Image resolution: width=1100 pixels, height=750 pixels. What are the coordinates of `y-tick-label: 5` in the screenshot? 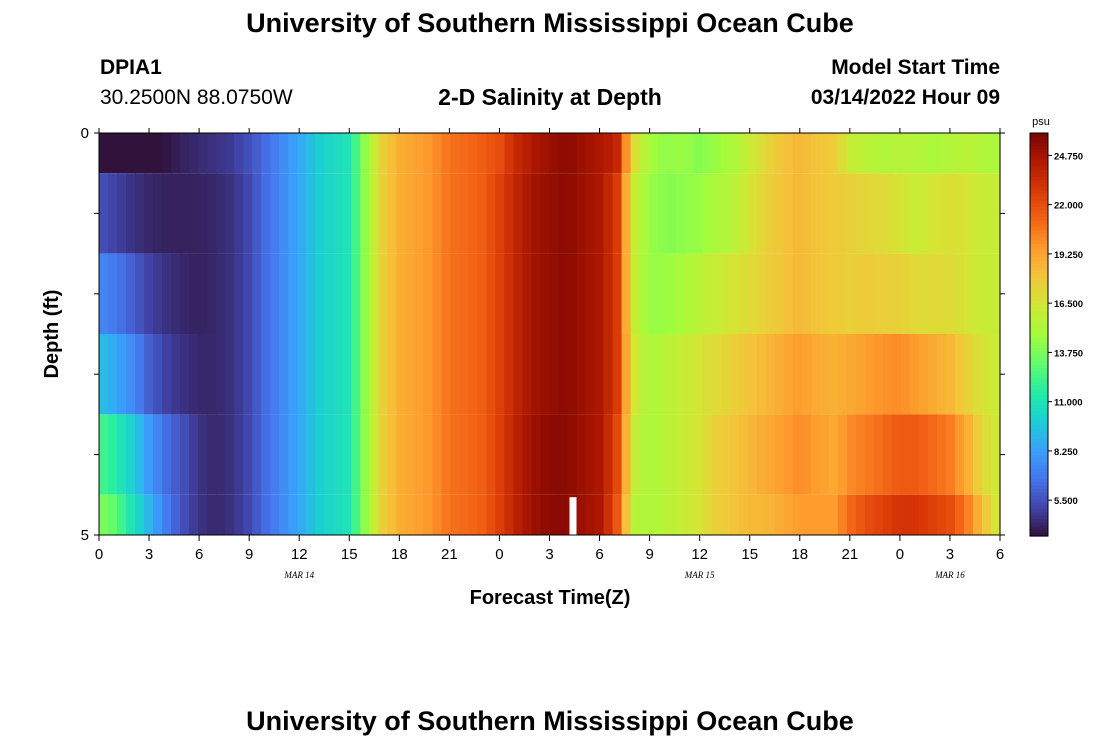 It's located at (85, 535).